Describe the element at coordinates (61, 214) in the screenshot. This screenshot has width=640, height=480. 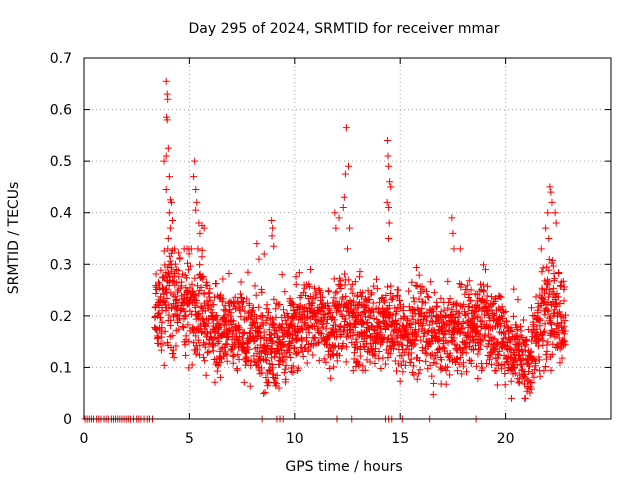
I see `y-tick-label: 0.4` at that location.